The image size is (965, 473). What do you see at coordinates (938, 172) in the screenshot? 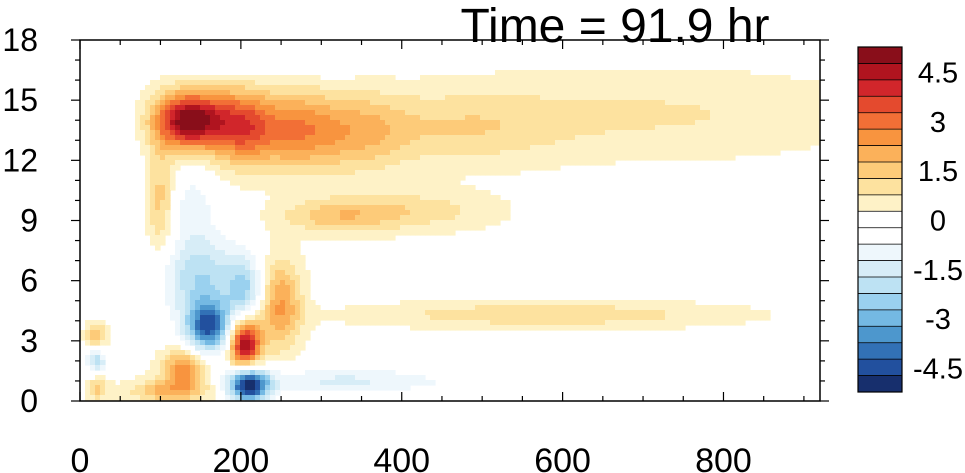
I see `colorbar-tick-label: 1.5` at bounding box center [938, 172].